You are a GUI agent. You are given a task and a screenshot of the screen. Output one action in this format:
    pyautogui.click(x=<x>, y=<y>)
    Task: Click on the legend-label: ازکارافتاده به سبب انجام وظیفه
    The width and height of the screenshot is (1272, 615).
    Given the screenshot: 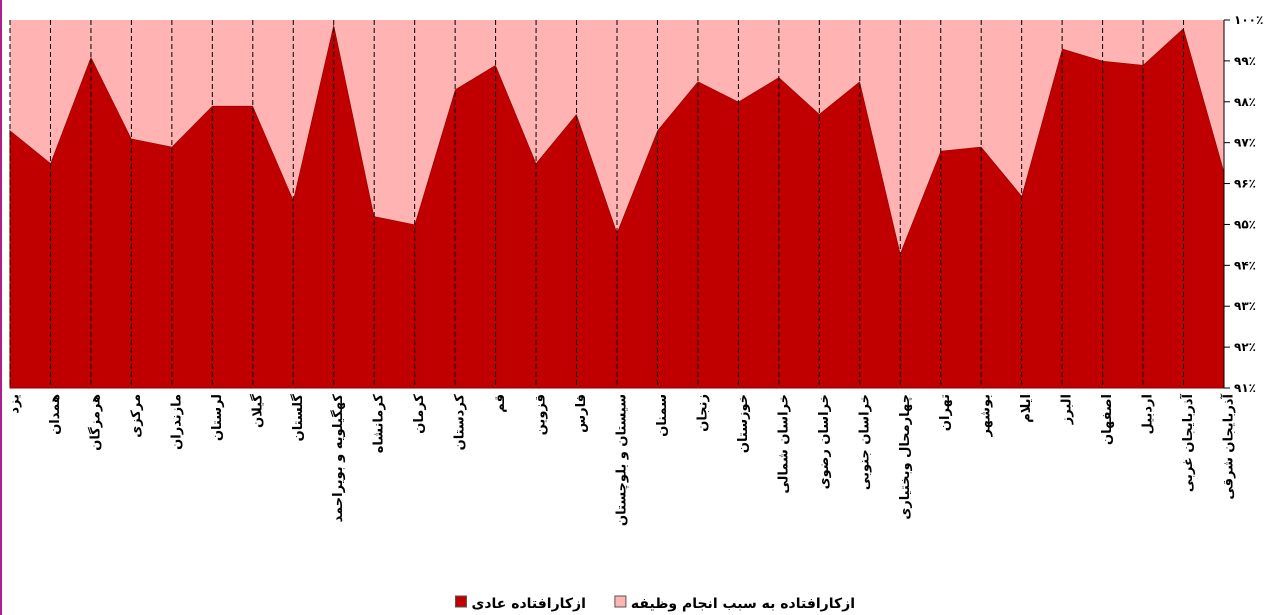 What is the action you would take?
    pyautogui.click(x=743, y=604)
    